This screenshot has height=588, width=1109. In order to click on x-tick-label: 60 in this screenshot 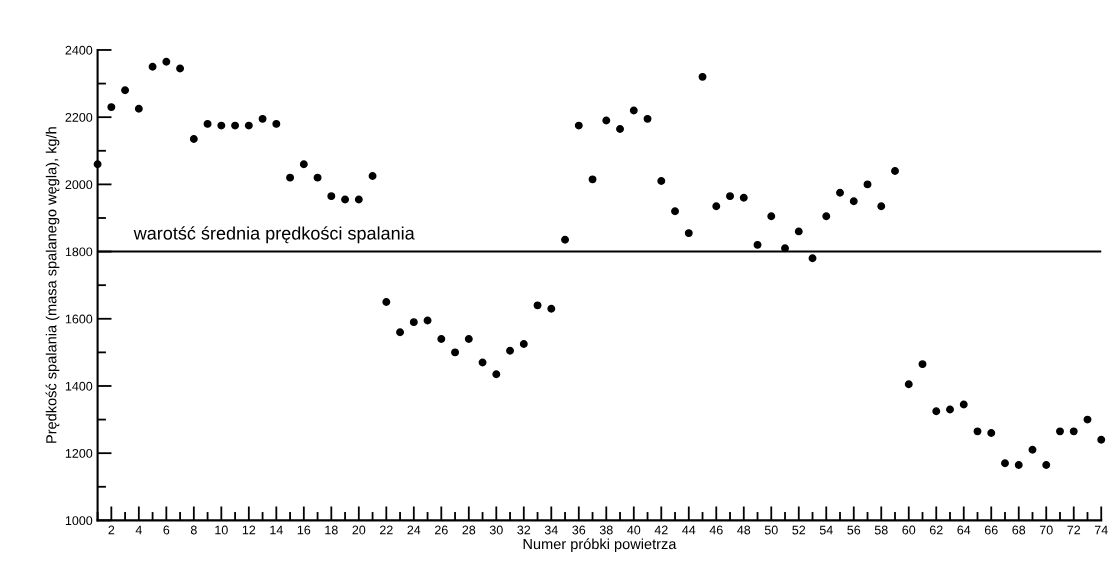, I will do `click(909, 530)`.